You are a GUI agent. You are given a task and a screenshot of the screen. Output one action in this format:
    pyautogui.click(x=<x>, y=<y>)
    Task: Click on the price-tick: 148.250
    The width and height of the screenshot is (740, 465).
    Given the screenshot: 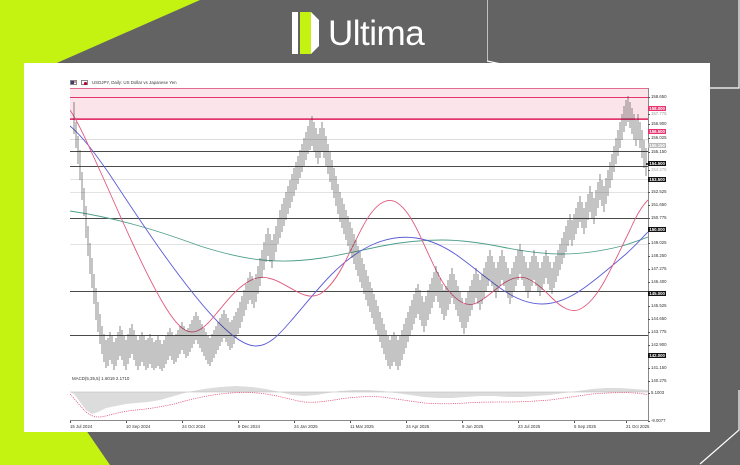 What is the action you would take?
    pyautogui.click(x=657, y=255)
    